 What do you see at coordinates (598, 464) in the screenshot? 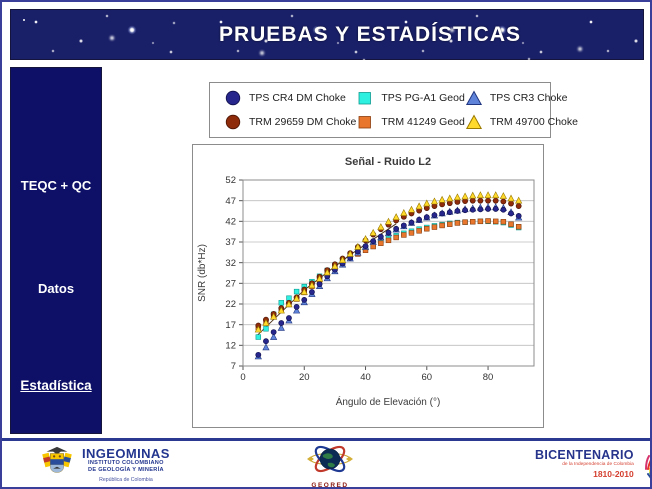
I see `bicentenario-subtitle: de la Independencia de Colombia` at bounding box center [598, 464].